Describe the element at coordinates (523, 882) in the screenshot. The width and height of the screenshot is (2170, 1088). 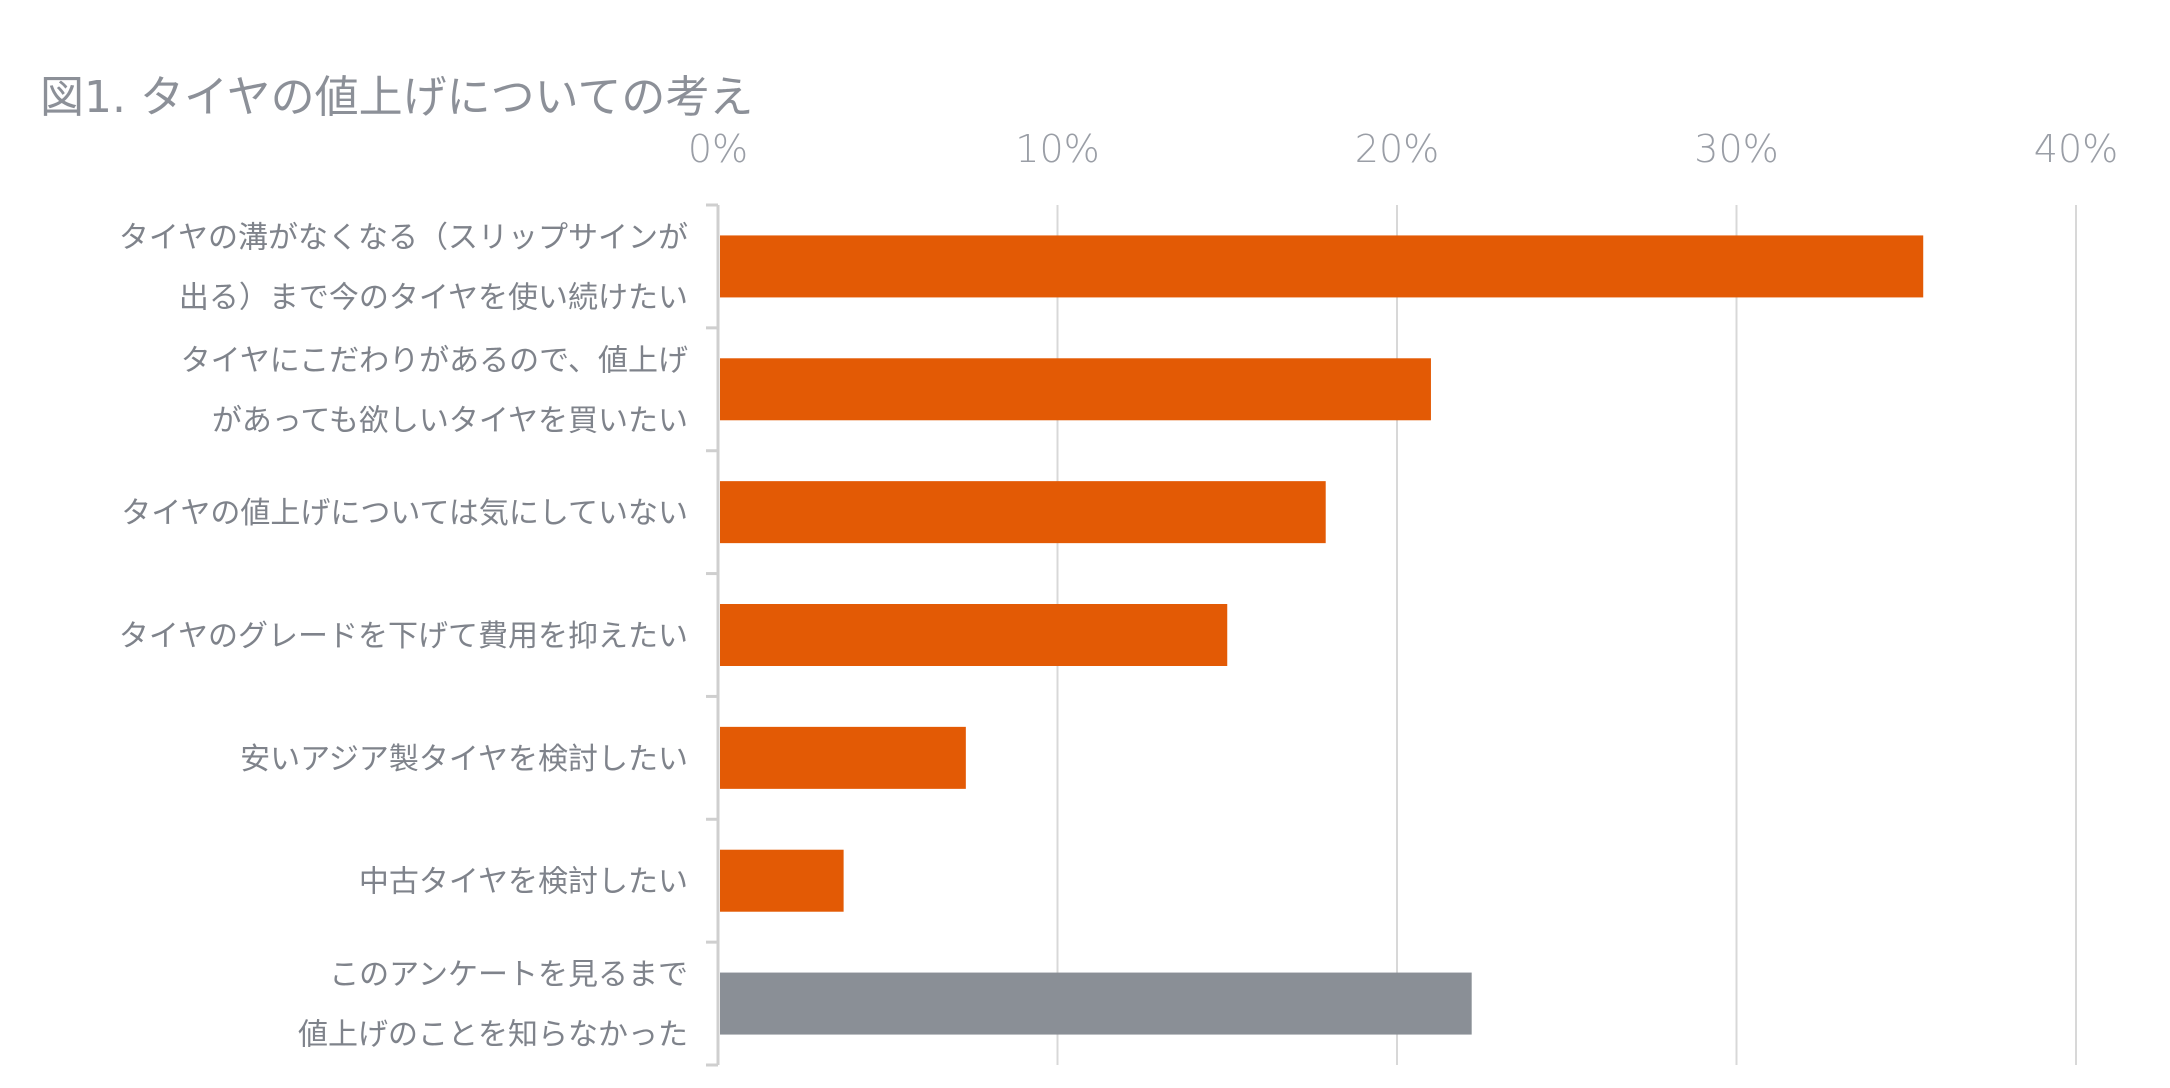
I see `category-label: 中古タイヤを検討したい` at that location.